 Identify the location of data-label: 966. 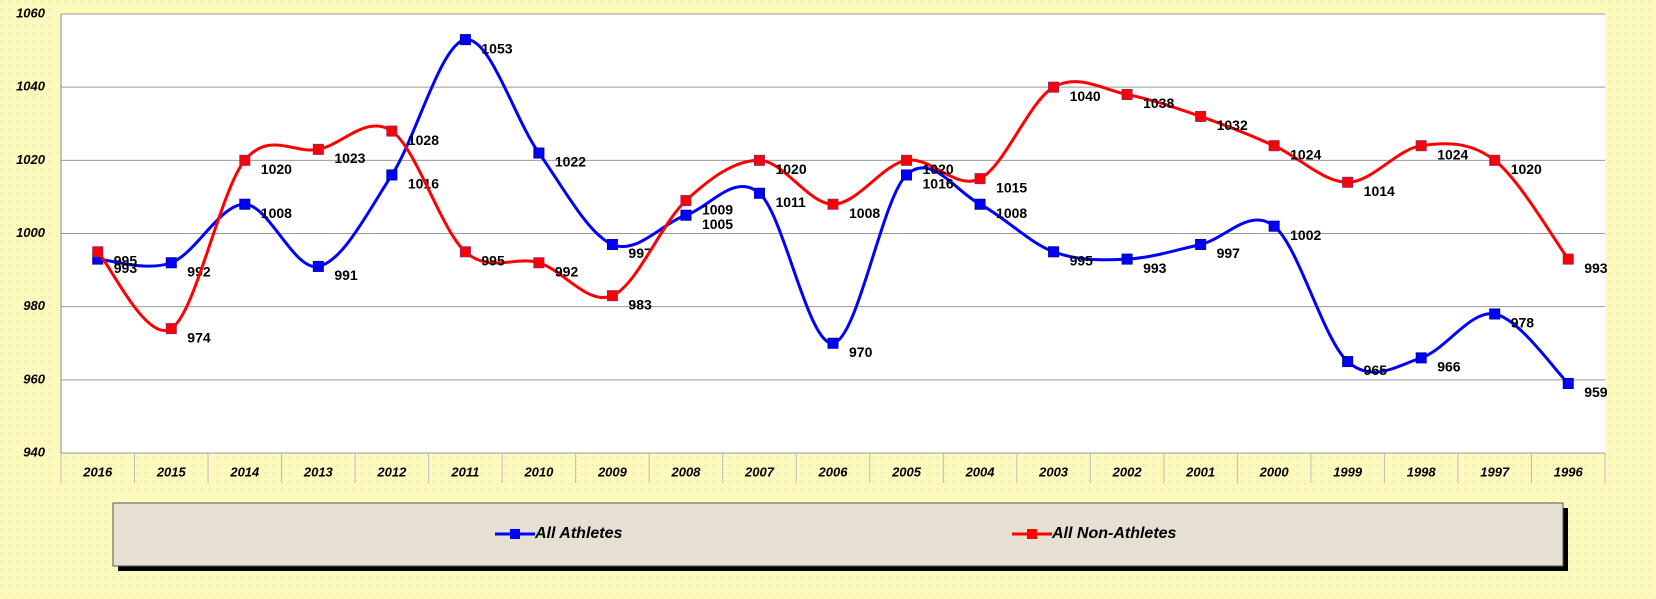
(1449, 367).